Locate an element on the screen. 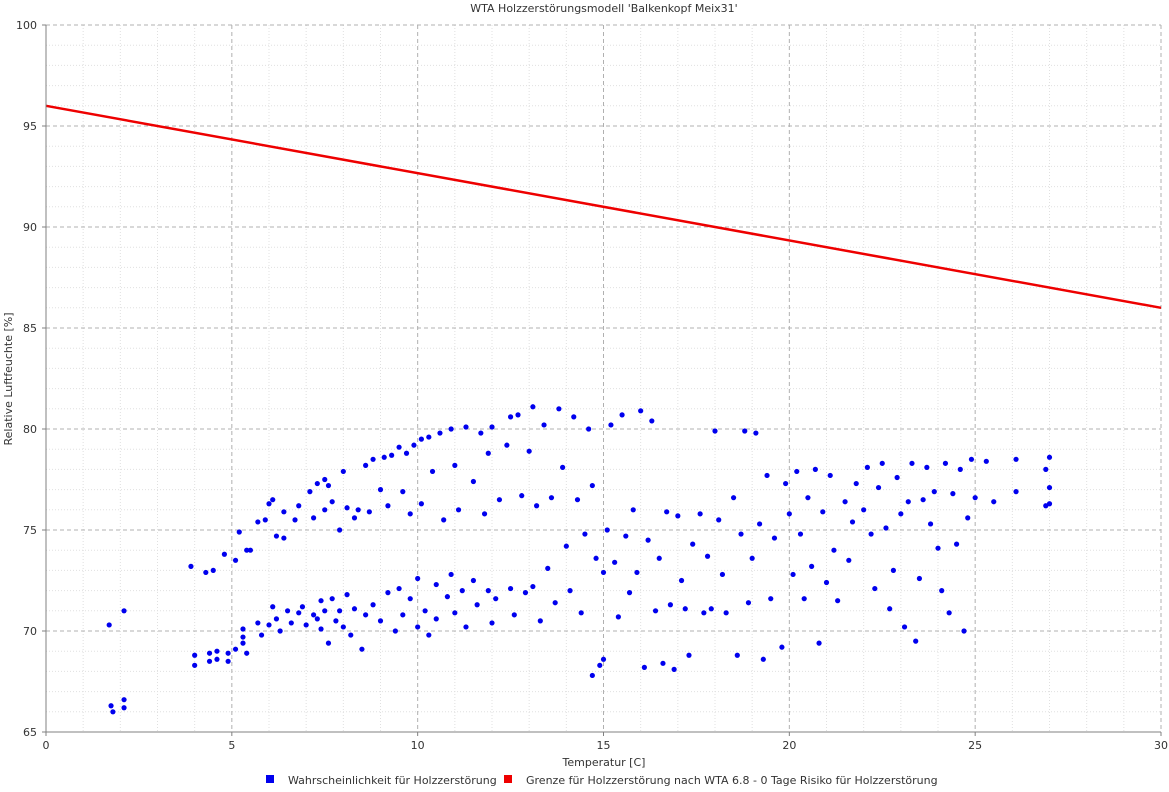  x-tick-label: 20 is located at coordinates (789, 745).